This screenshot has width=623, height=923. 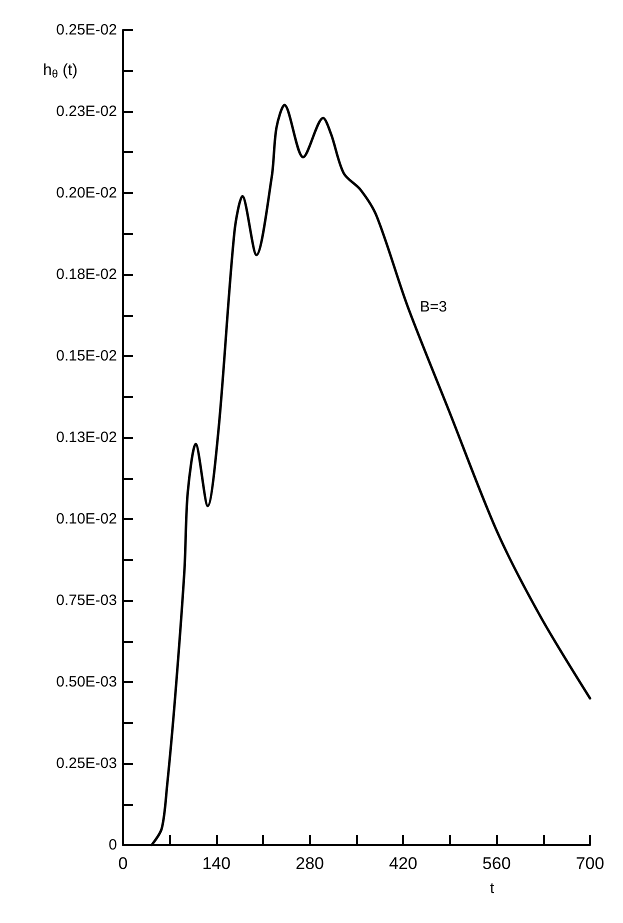 What do you see at coordinates (216, 863) in the screenshot?
I see `x-tick-label: 140` at bounding box center [216, 863].